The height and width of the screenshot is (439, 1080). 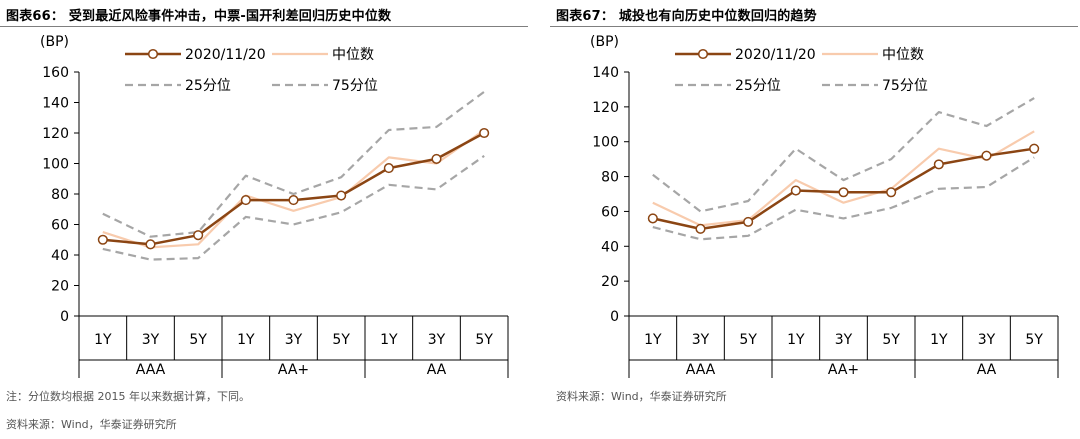 I want to click on footnote: 注：分位数均根据 2015 年以来数据计算，下同。, so click(x=128, y=396).